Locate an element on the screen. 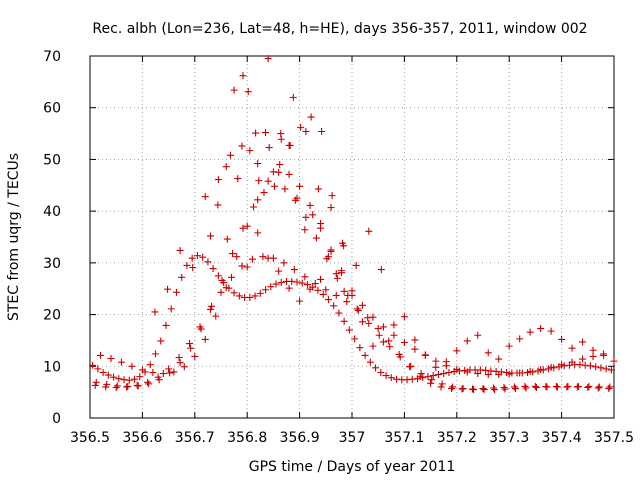 The width and height of the screenshot is (640, 480). x-tick-label: 357.3 is located at coordinates (509, 438).